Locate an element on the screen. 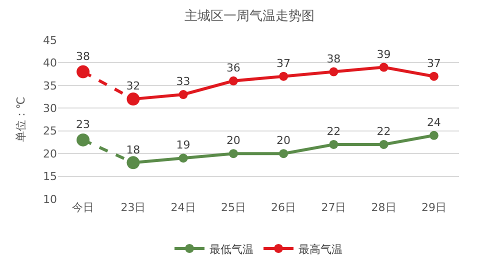  data-label: 23 is located at coordinates (83, 125).